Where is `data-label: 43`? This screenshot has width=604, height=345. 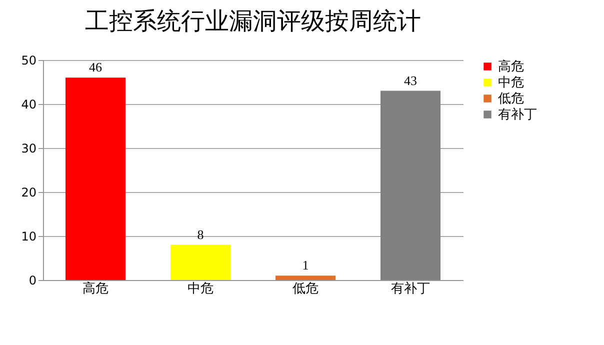
data-label: 43 is located at coordinates (410, 80).